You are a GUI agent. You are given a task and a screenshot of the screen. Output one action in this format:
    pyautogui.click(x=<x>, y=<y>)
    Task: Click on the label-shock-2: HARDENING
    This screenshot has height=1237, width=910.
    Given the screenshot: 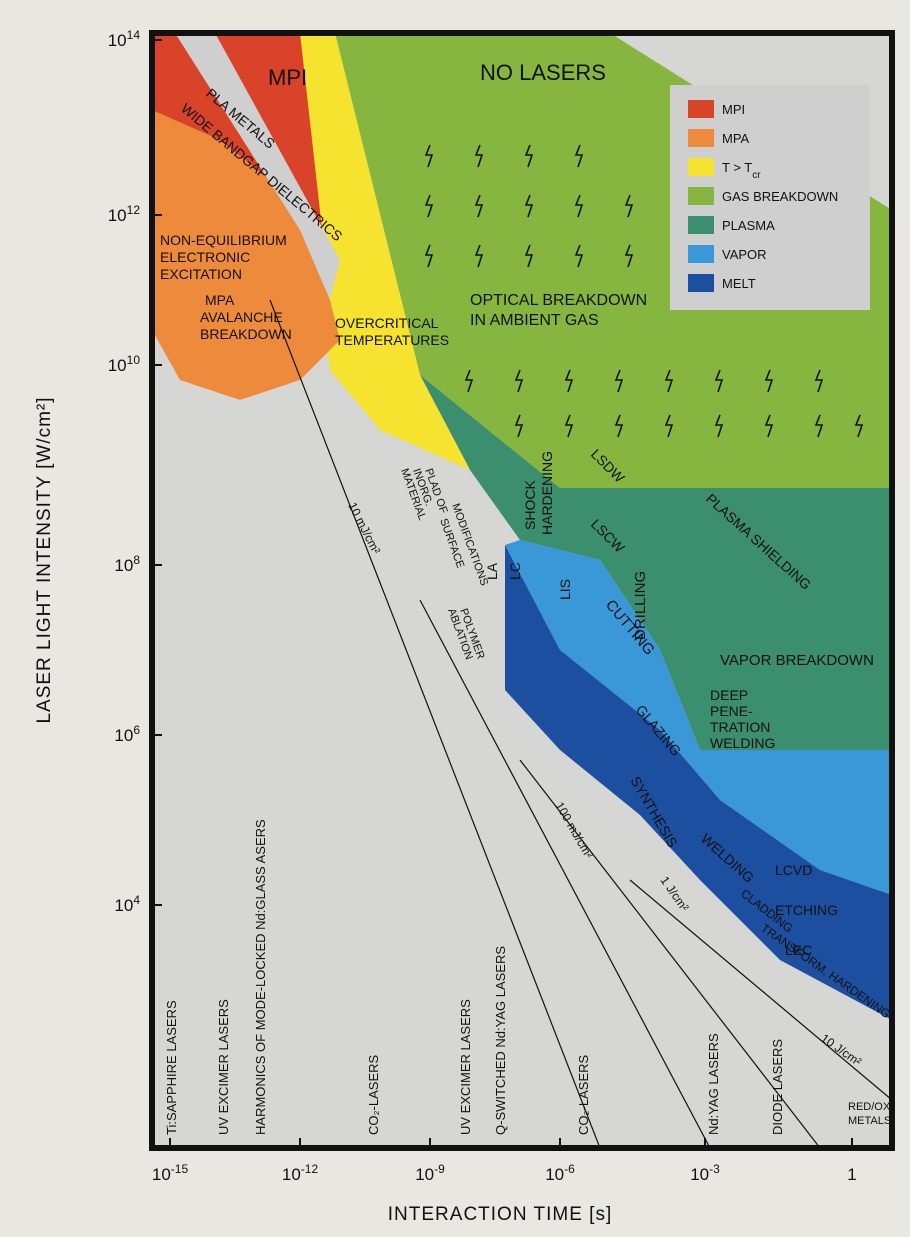 What is the action you would take?
    pyautogui.click(x=547, y=493)
    